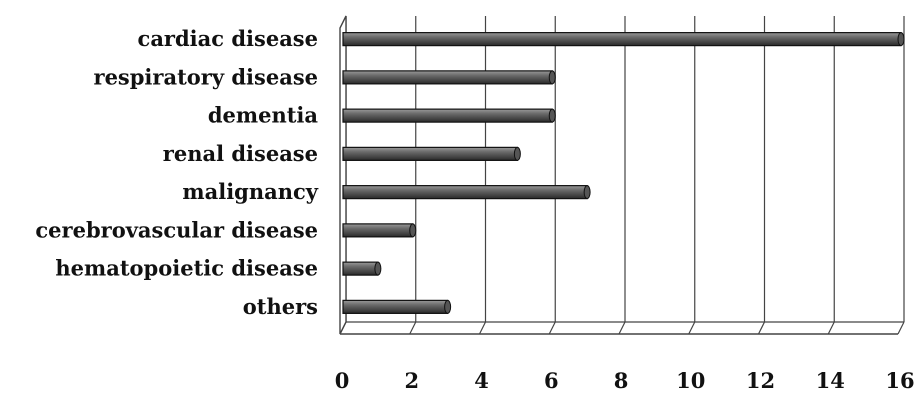  Describe the element at coordinates (263, 115) in the screenshot. I see `category-label: dementia` at that location.